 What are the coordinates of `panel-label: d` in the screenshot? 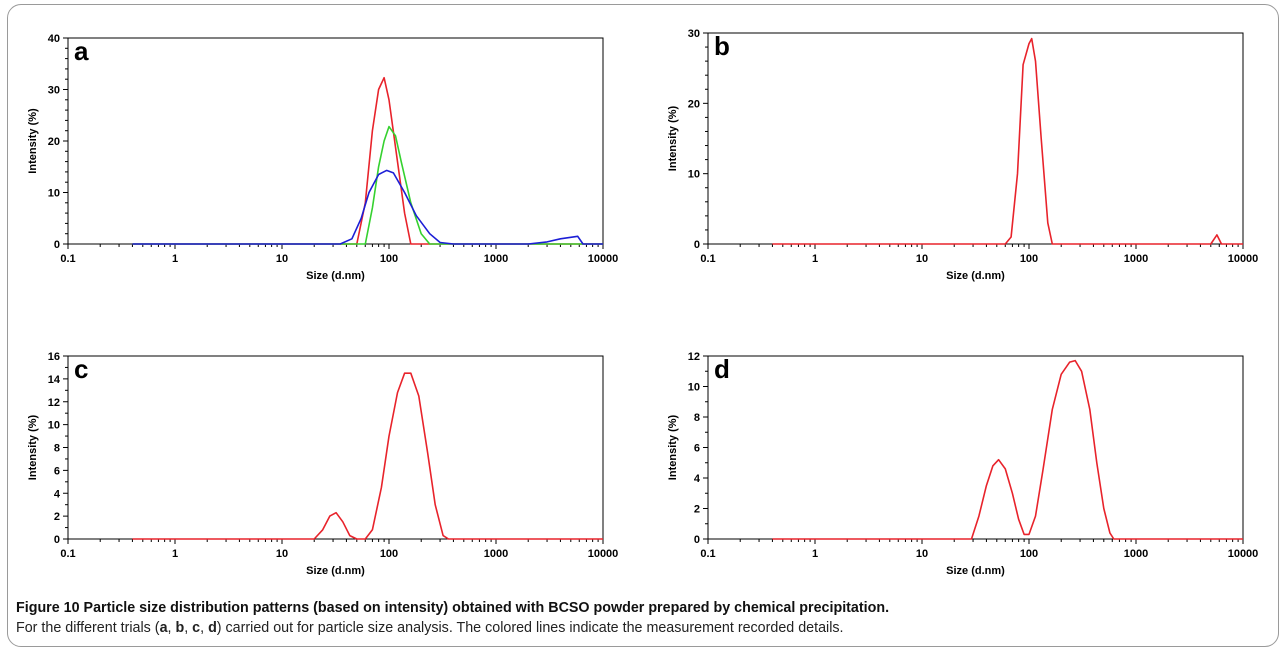 It's located at (722, 369).